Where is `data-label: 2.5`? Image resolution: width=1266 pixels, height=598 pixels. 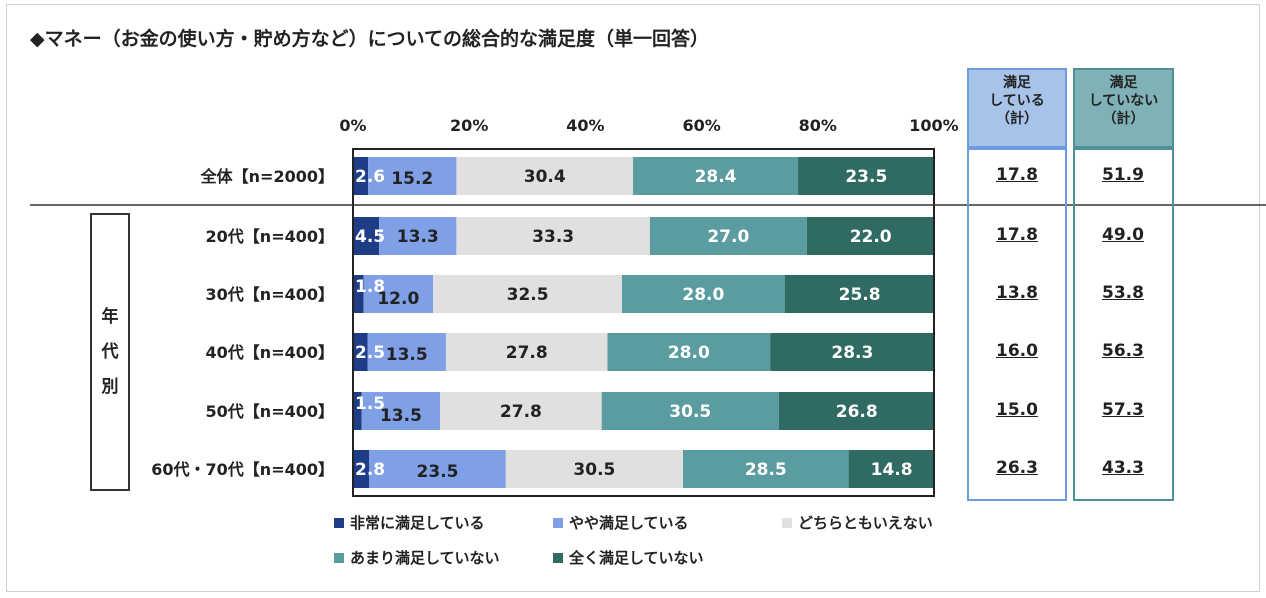 data-label: 2.5 is located at coordinates (370, 353).